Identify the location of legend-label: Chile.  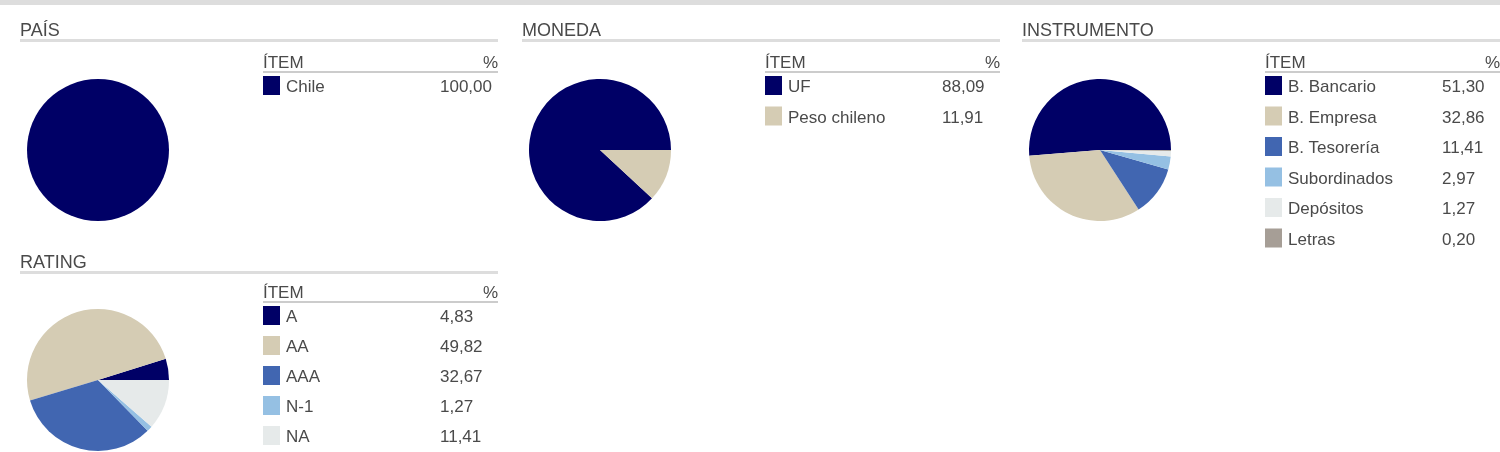
(305, 86).